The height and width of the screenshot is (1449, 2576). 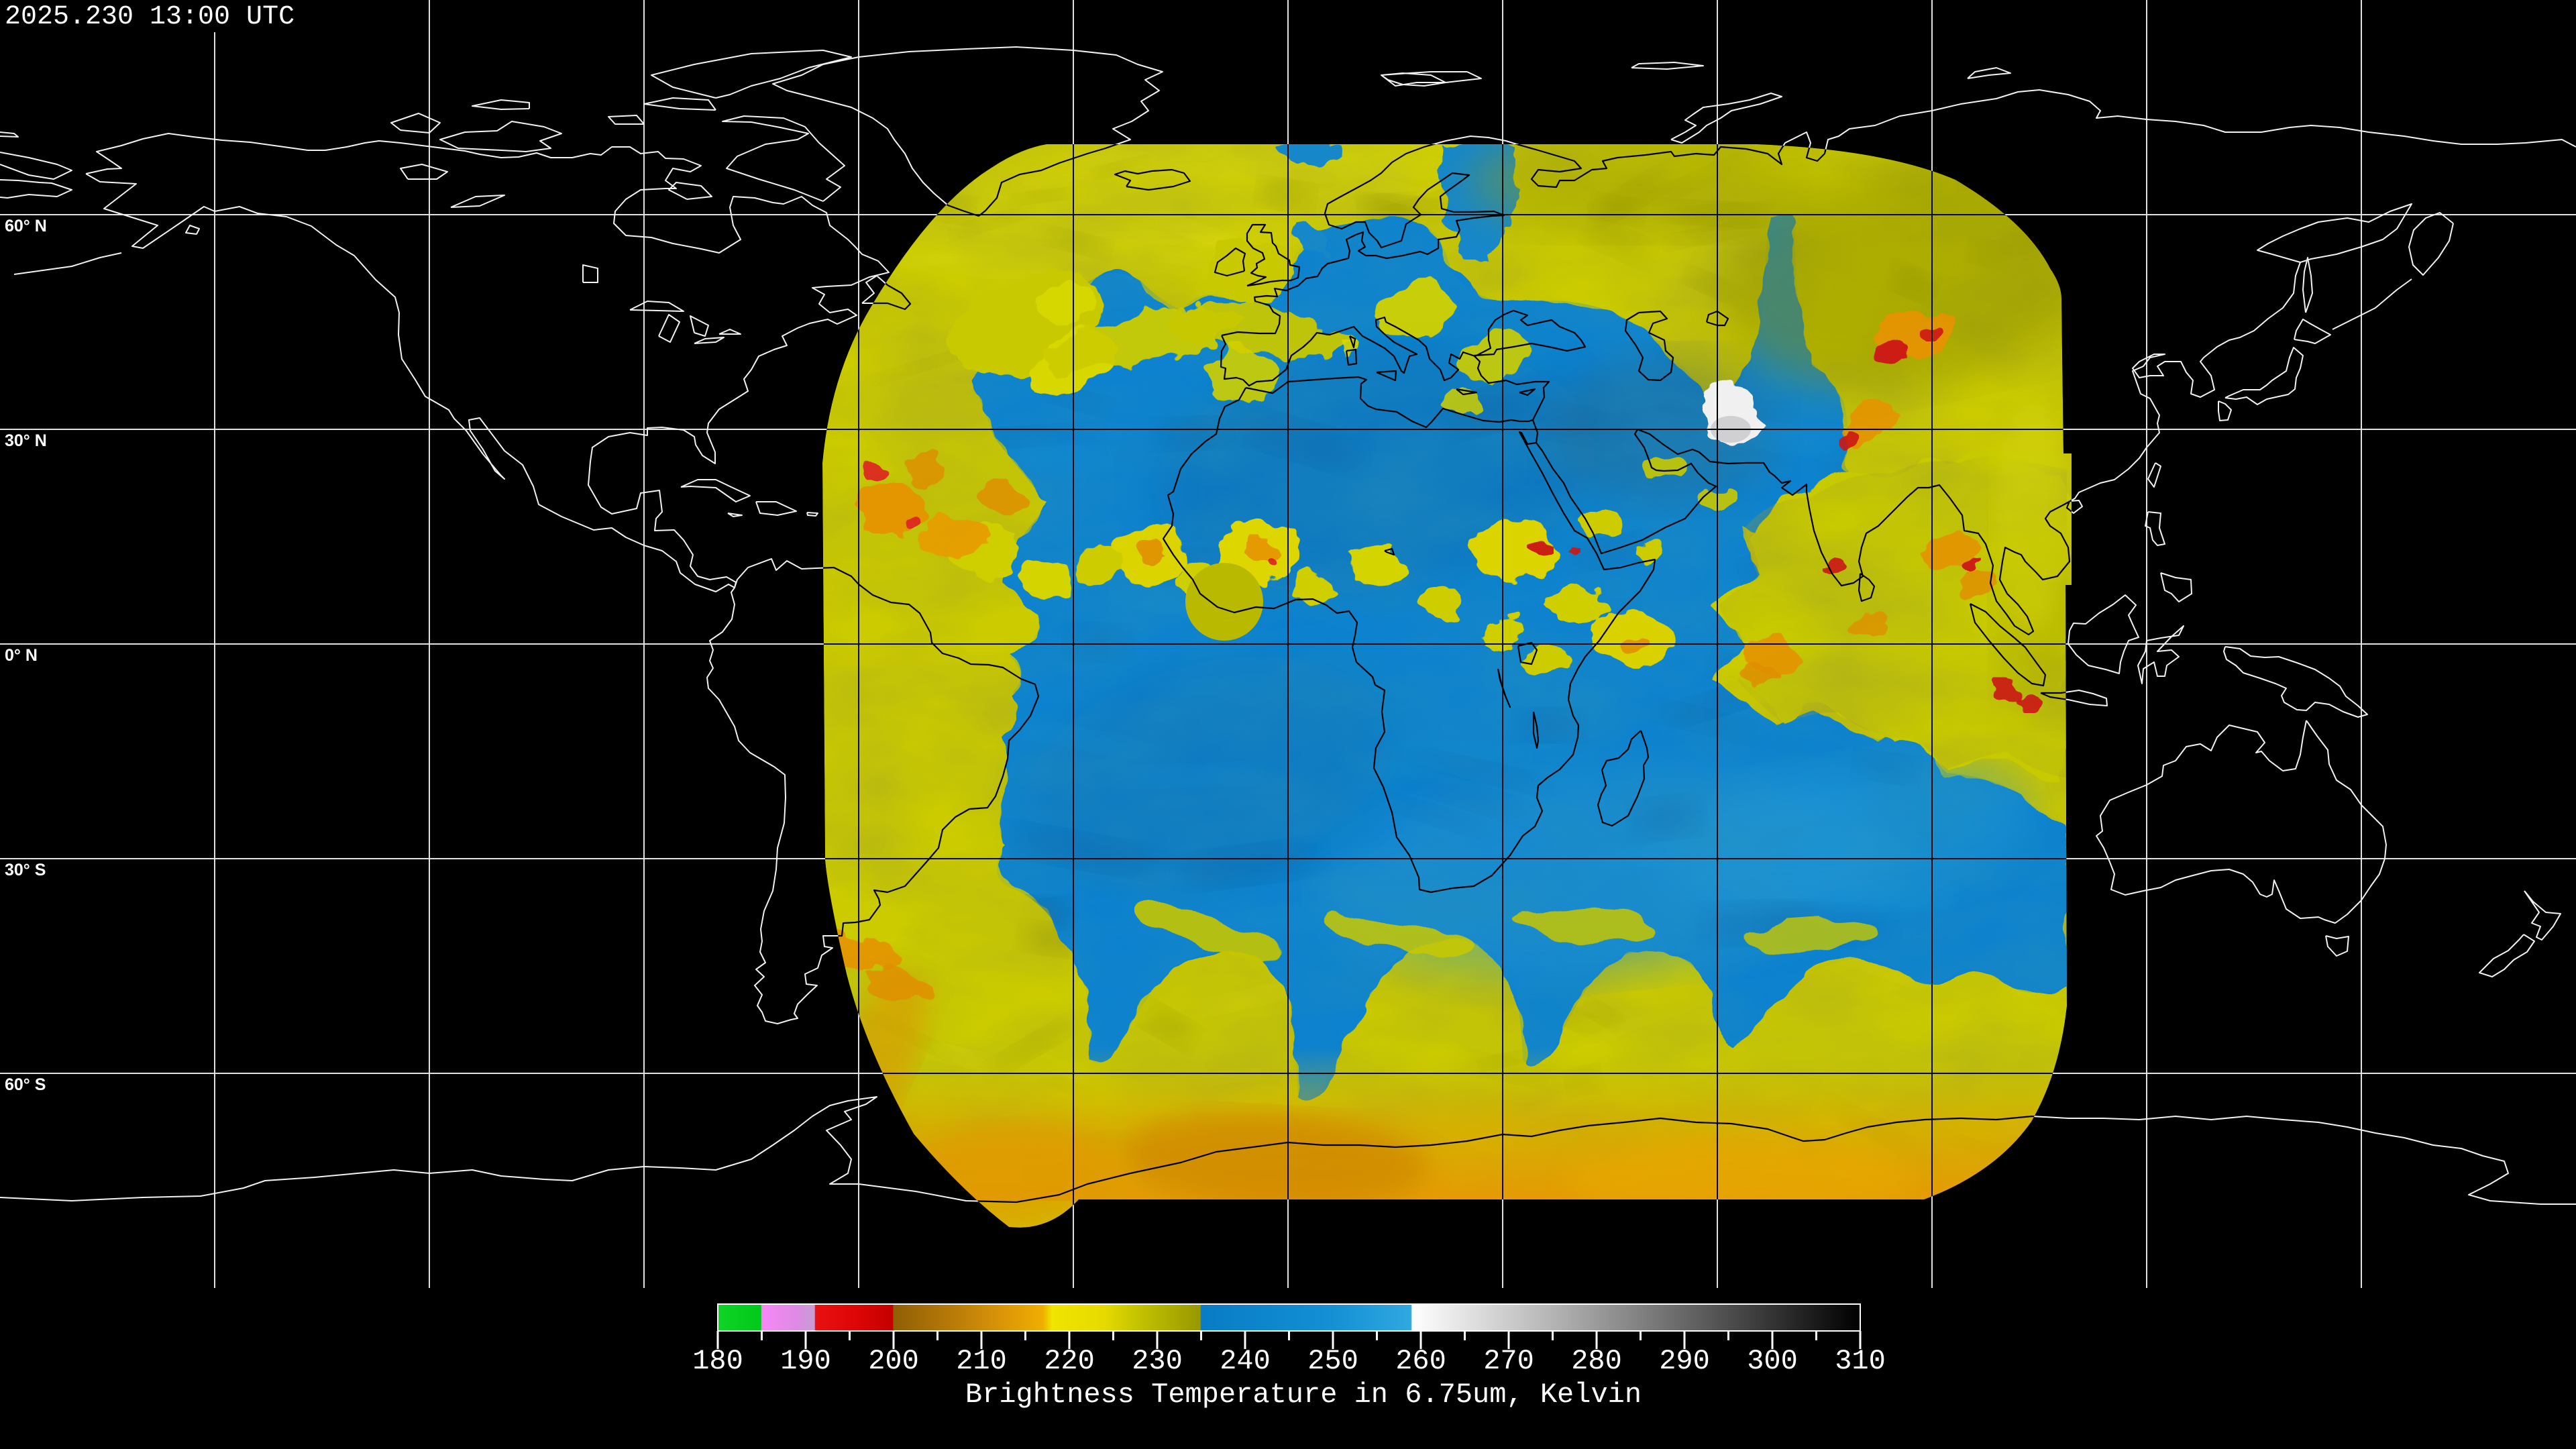 What do you see at coordinates (25, 870) in the screenshot?
I see `svg-text: 30° S` at bounding box center [25, 870].